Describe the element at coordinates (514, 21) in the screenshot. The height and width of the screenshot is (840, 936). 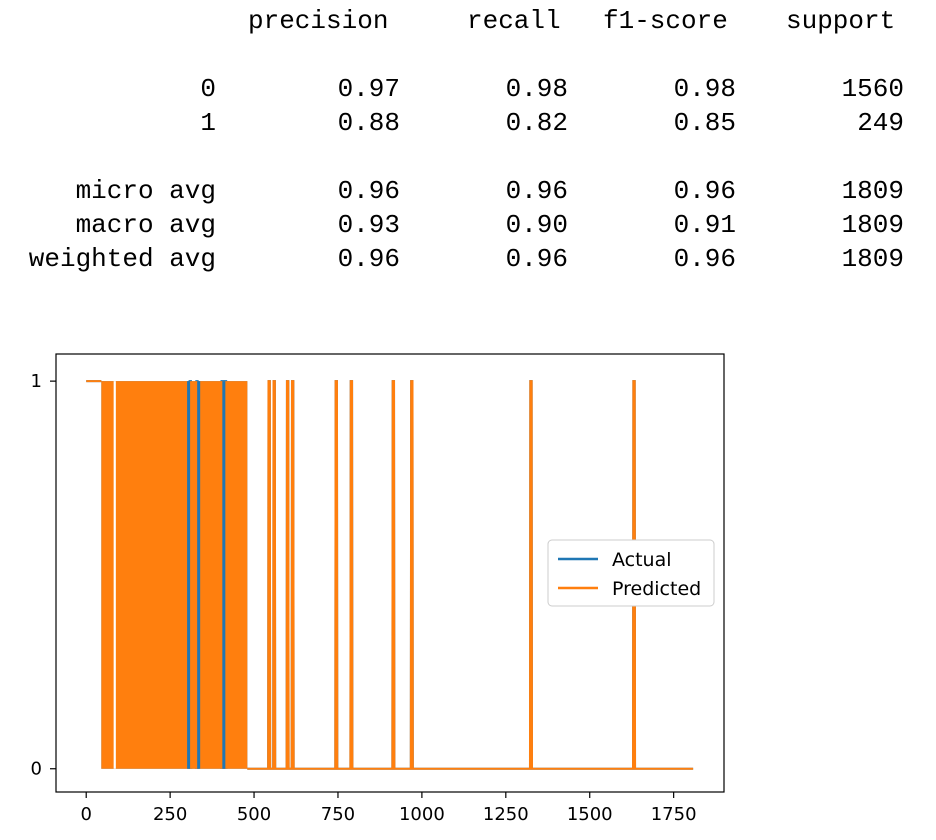
I see `header-recall: recall` at that location.